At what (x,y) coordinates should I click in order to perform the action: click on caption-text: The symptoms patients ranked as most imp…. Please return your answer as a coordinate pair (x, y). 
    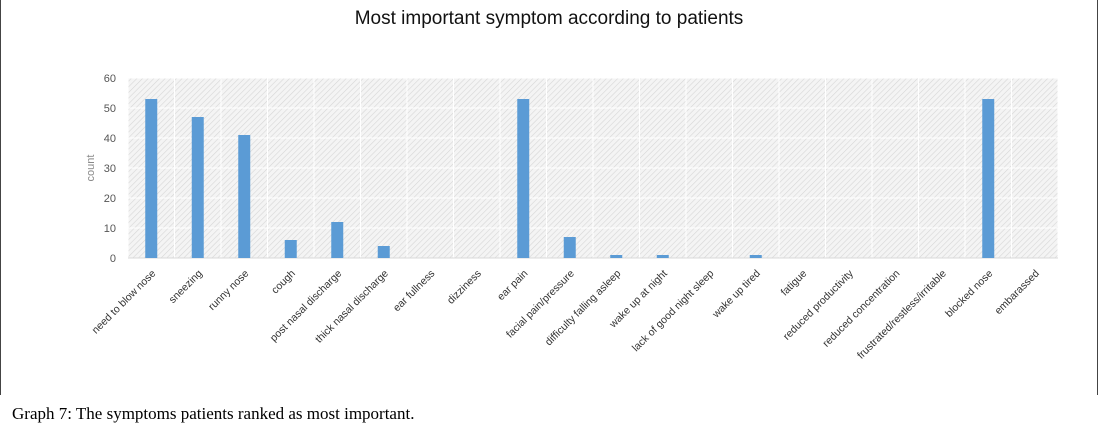
    Looking at the image, I should click on (243, 413).